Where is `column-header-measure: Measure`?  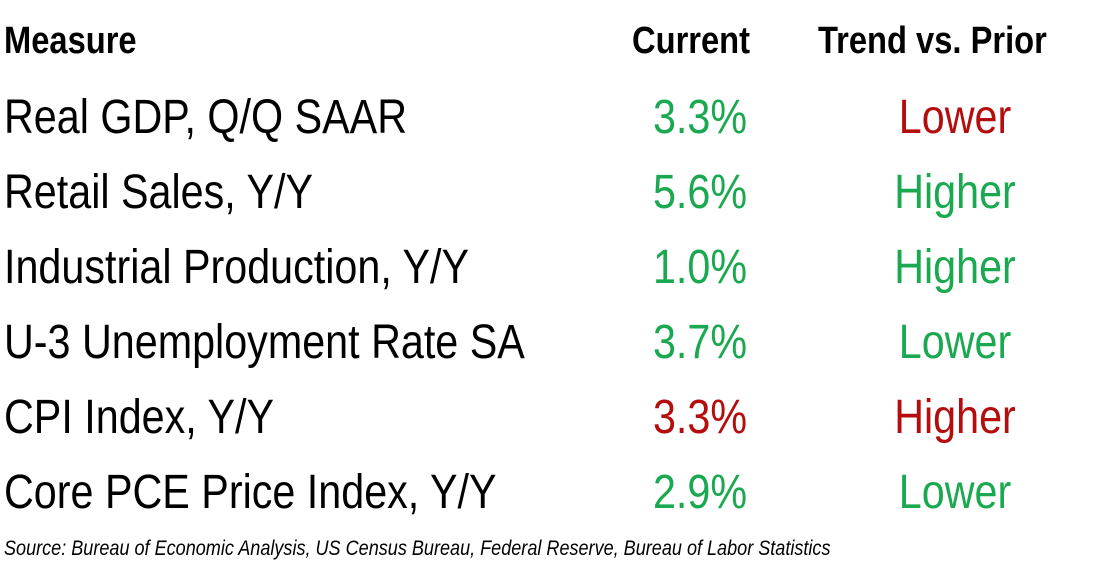 column-header-measure: Measure is located at coordinates (70, 41).